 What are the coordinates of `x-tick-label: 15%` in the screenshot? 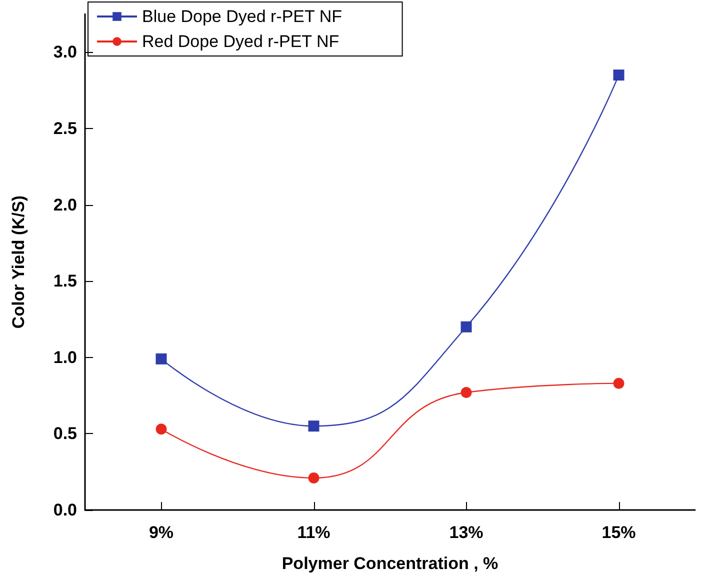 It's located at (619, 532).